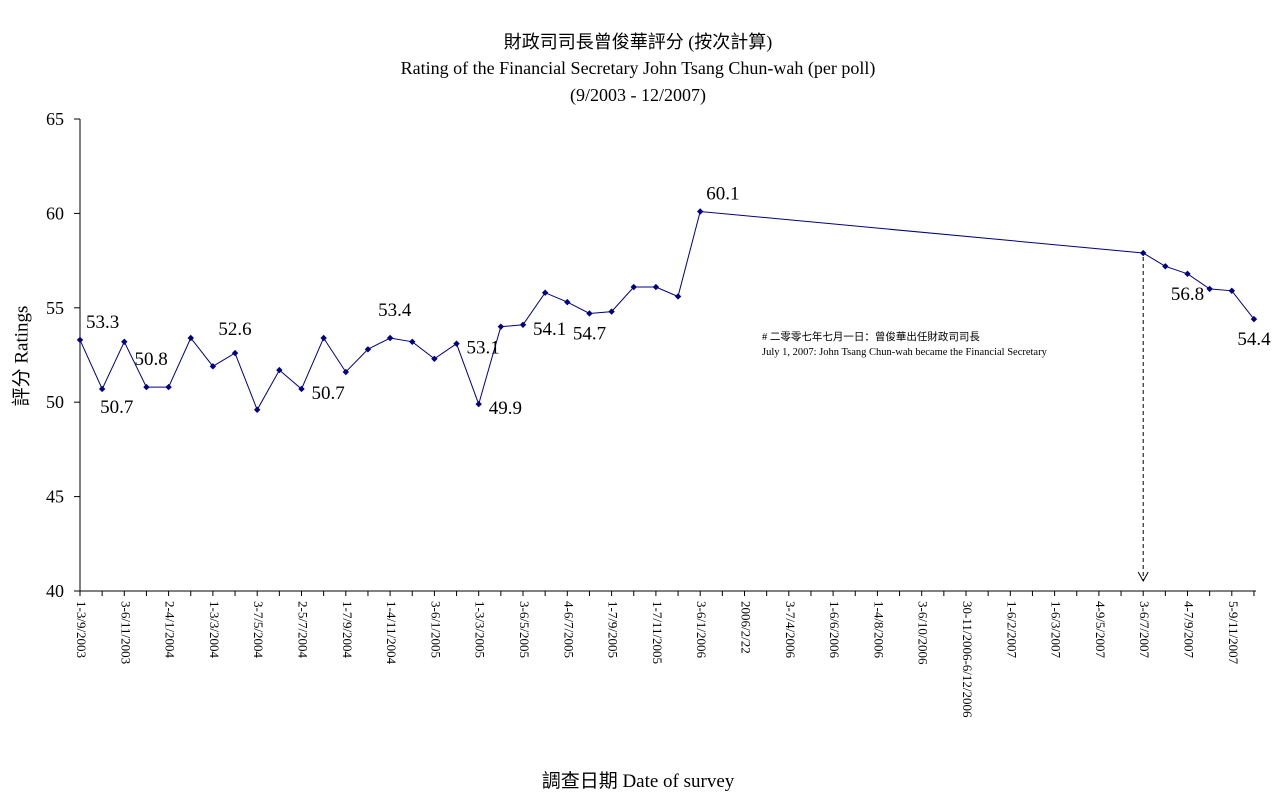  What do you see at coordinates (55, 213) in the screenshot?
I see `y-tick-label: 60` at bounding box center [55, 213].